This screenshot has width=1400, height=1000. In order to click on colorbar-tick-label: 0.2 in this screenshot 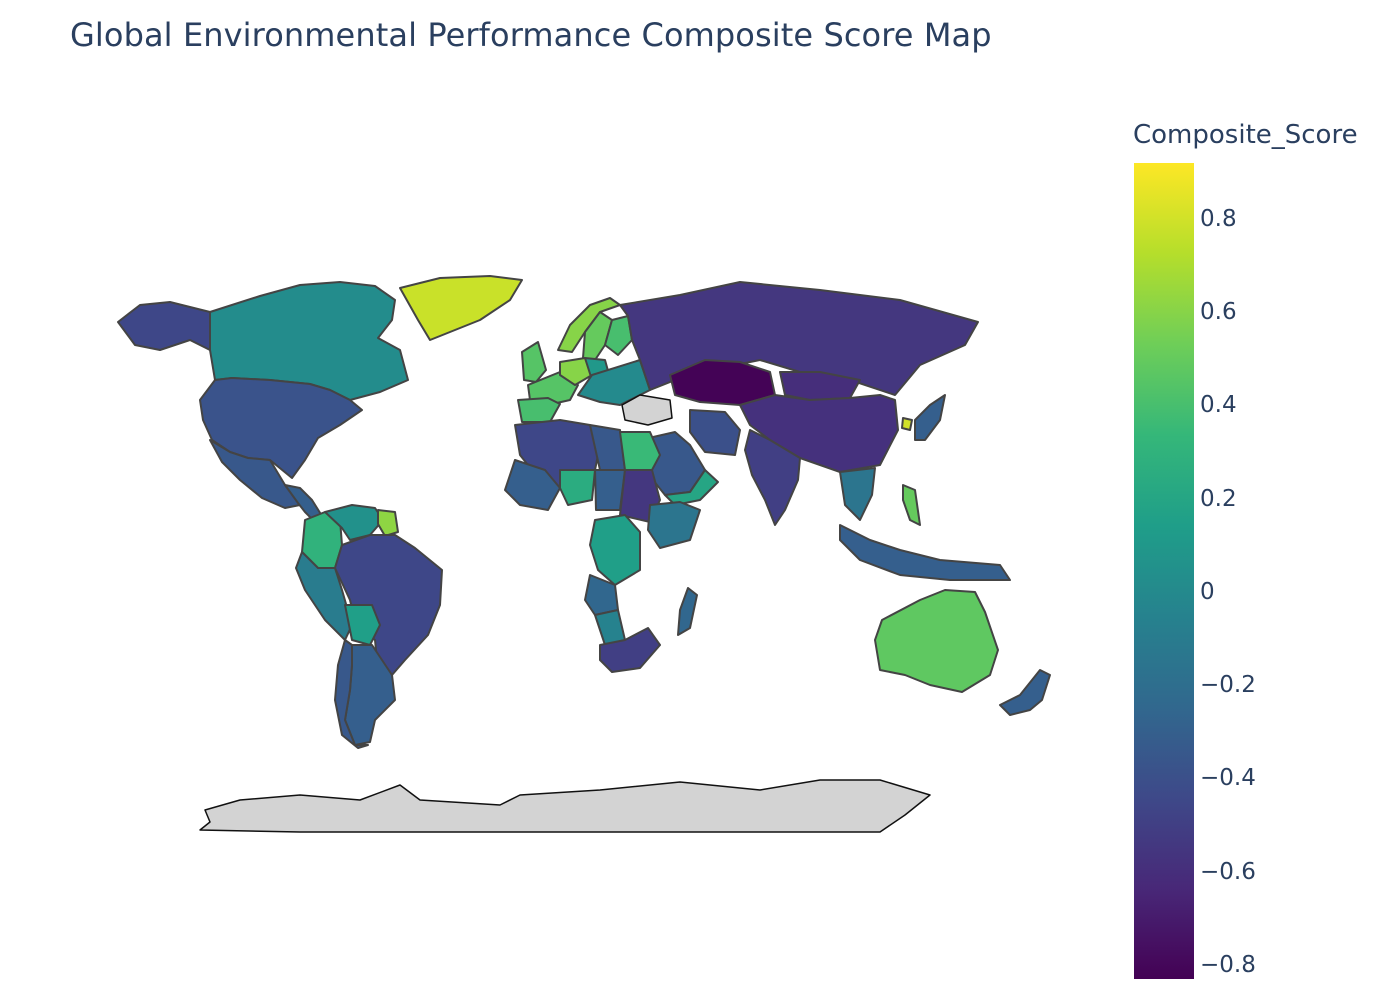, I will do `click(1218, 498)`.